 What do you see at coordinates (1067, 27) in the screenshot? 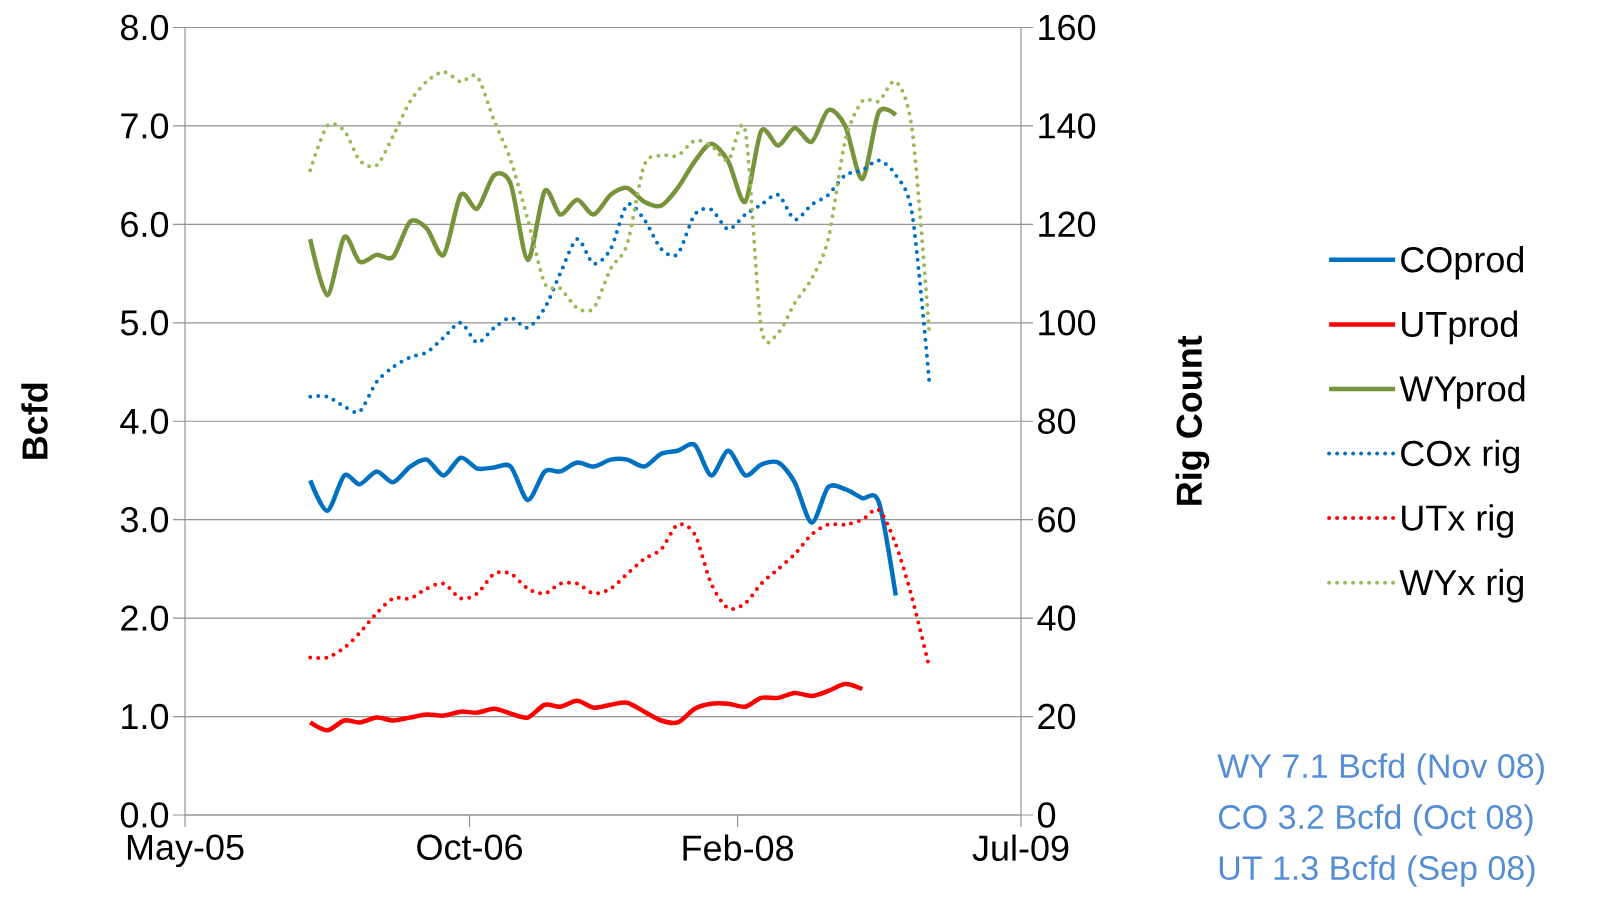
I see `y2-tick-label: 160` at bounding box center [1067, 27].